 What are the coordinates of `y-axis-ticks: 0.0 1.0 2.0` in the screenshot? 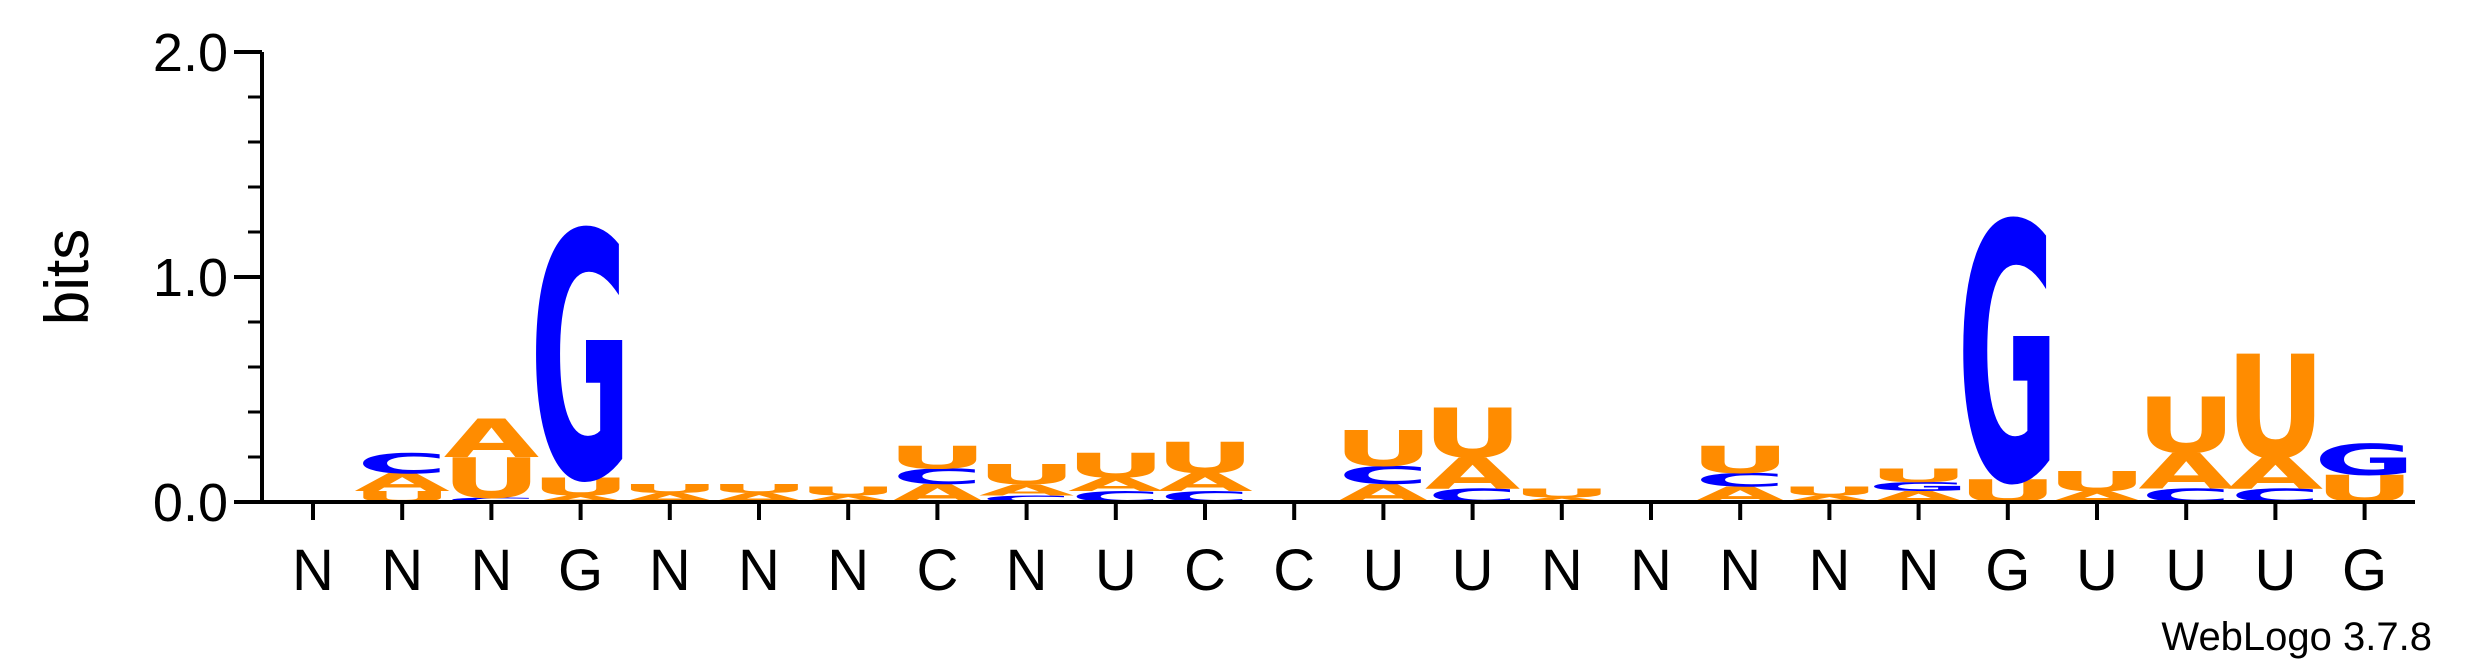 It's located at (207, 278).